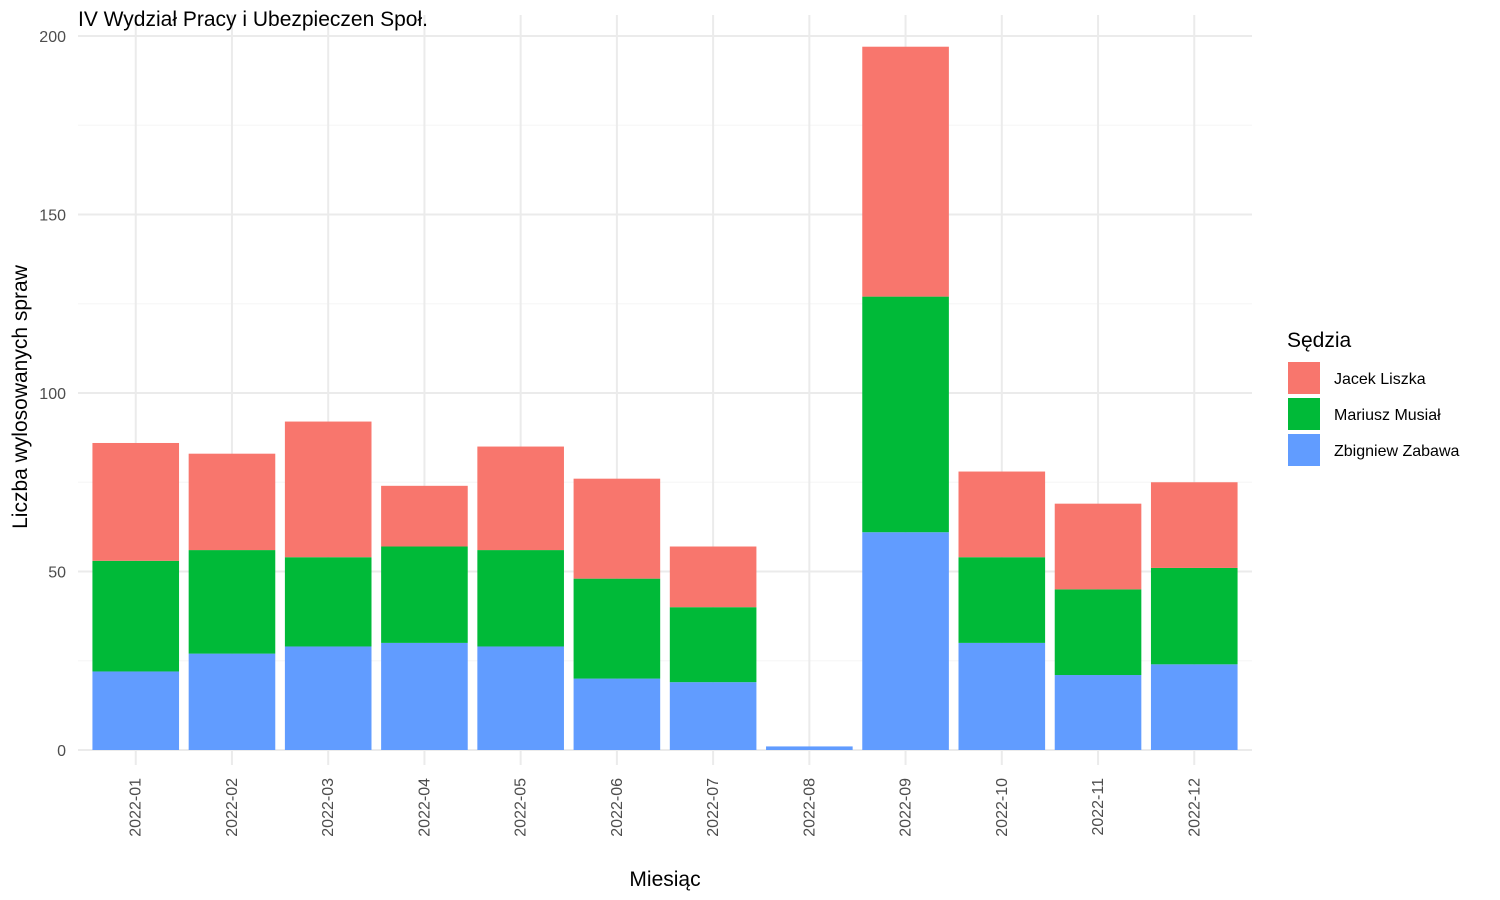 The height and width of the screenshot is (900, 1500). Describe the element at coordinates (1194, 807) in the screenshot. I see `x-tick-label: 2022-12` at that location.